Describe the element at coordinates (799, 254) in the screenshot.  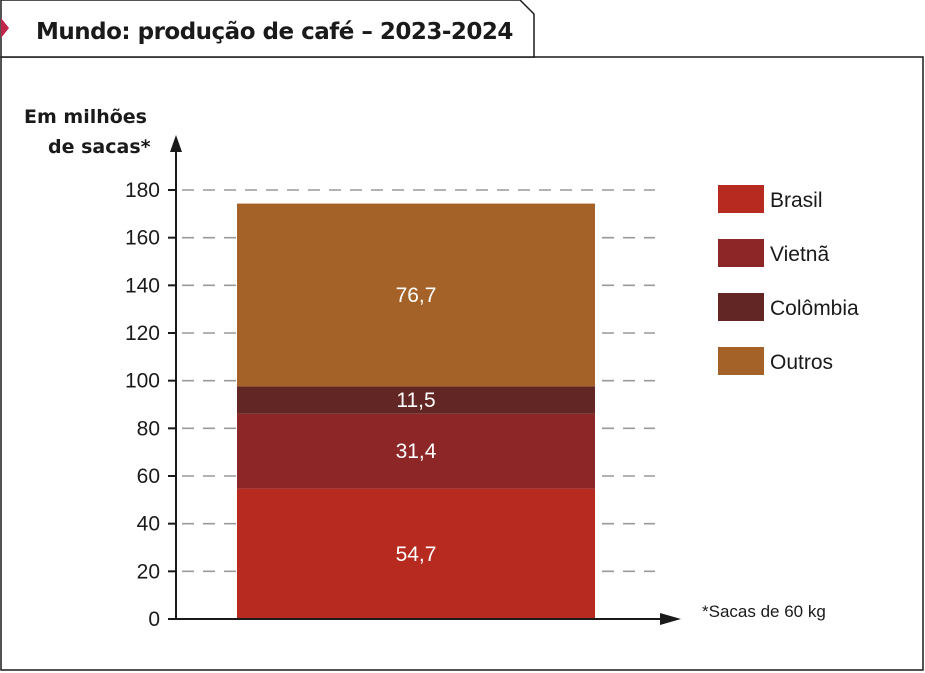
I see `legend-label: Vietnã` at that location.